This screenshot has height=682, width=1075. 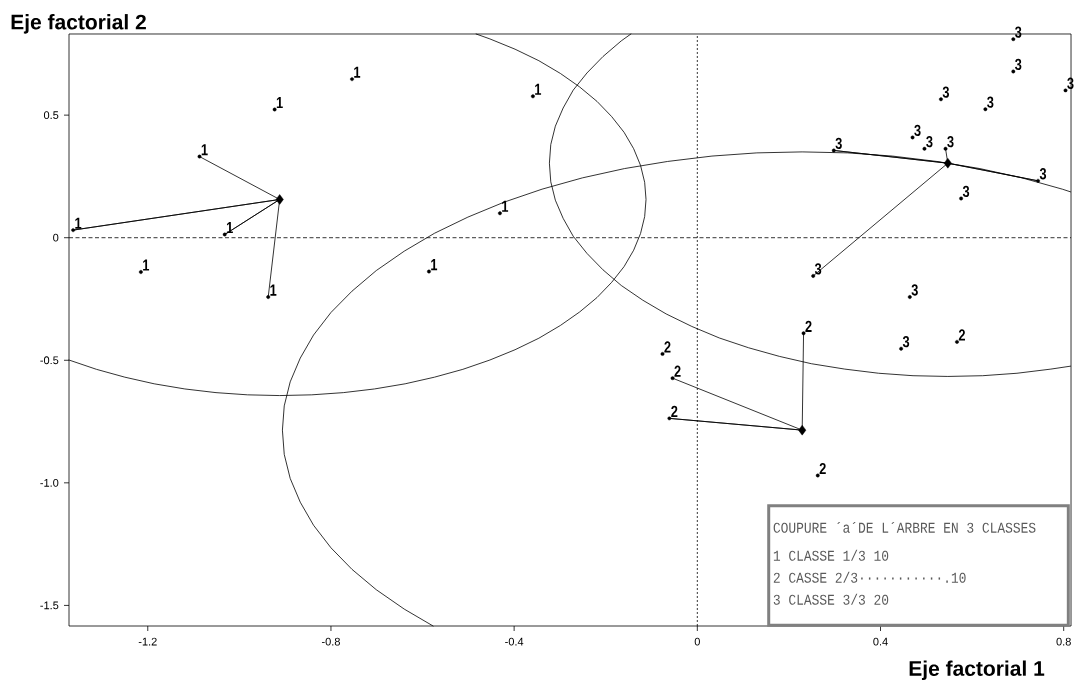 What do you see at coordinates (51, 115) in the screenshot?
I see `y-tick-label: 0.5` at bounding box center [51, 115].